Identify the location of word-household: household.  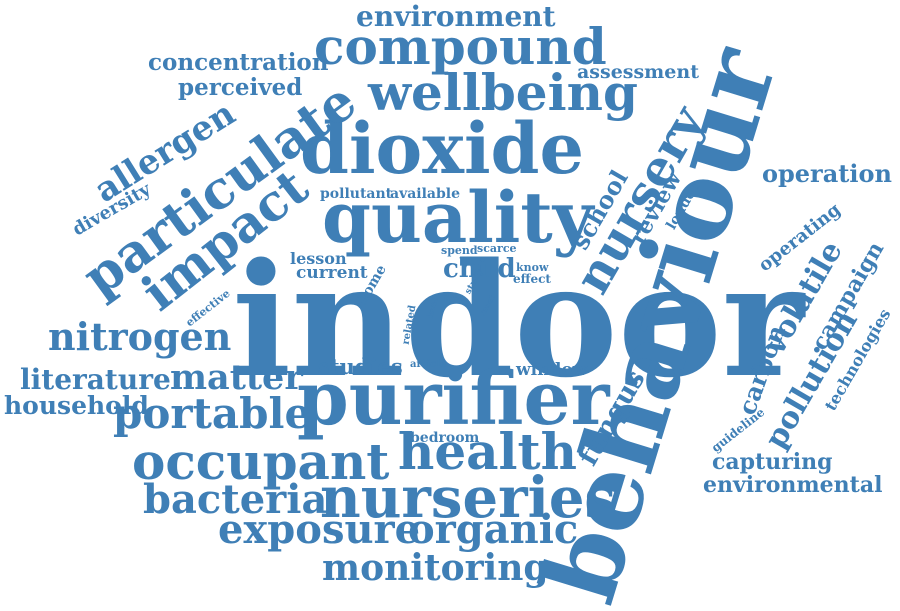
(76, 405).